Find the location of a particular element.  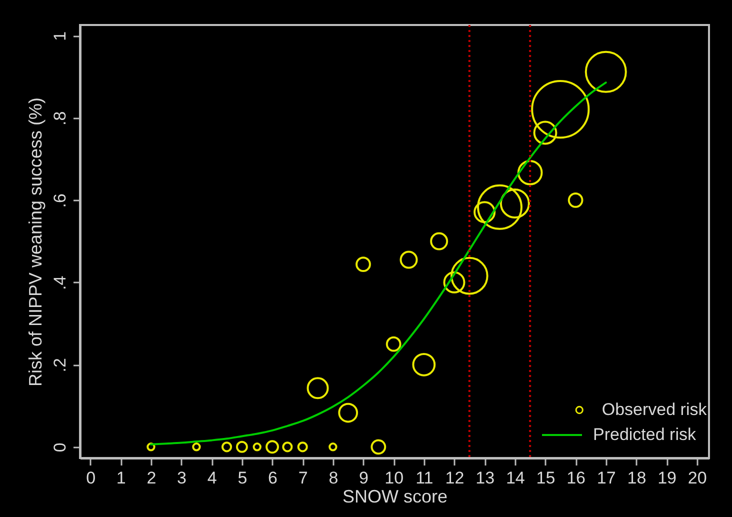

x-tick-label: 2 is located at coordinates (151, 478).